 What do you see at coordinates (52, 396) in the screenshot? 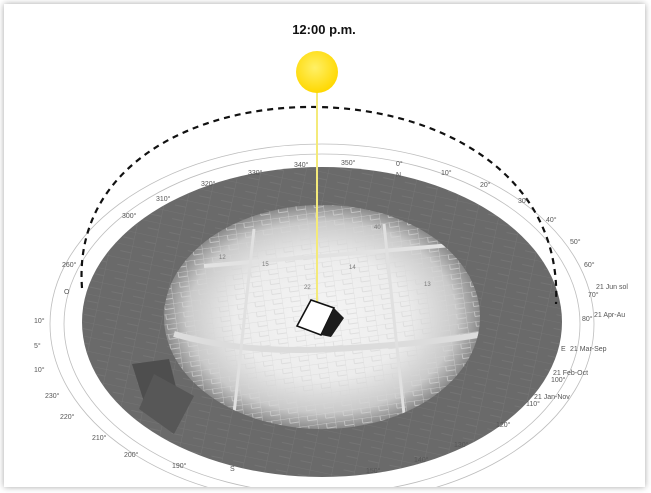
I see `azimuth-label: 230°` at bounding box center [52, 396].